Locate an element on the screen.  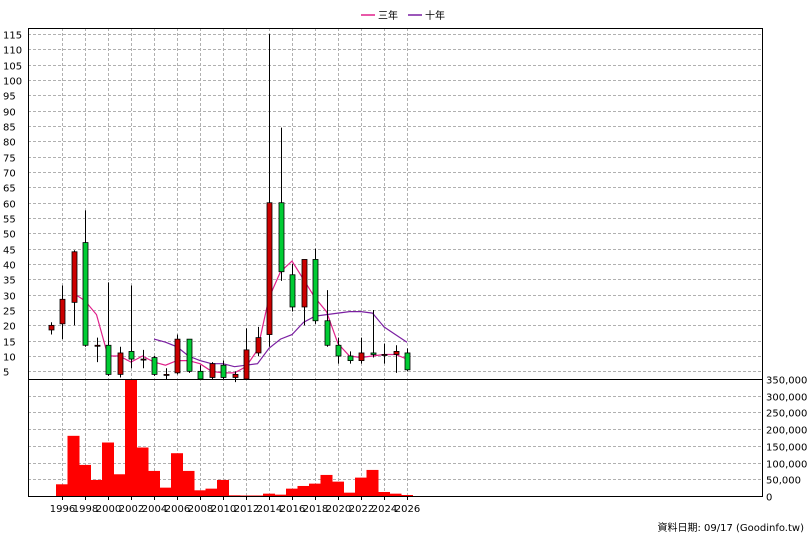
volume-bars is located at coordinates (234, 437).